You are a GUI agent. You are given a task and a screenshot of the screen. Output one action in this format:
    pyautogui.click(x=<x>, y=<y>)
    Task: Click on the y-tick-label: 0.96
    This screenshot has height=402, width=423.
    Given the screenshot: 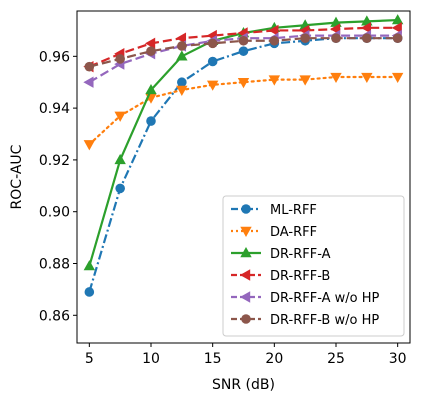 What is the action you would take?
    pyautogui.click(x=54, y=57)
    